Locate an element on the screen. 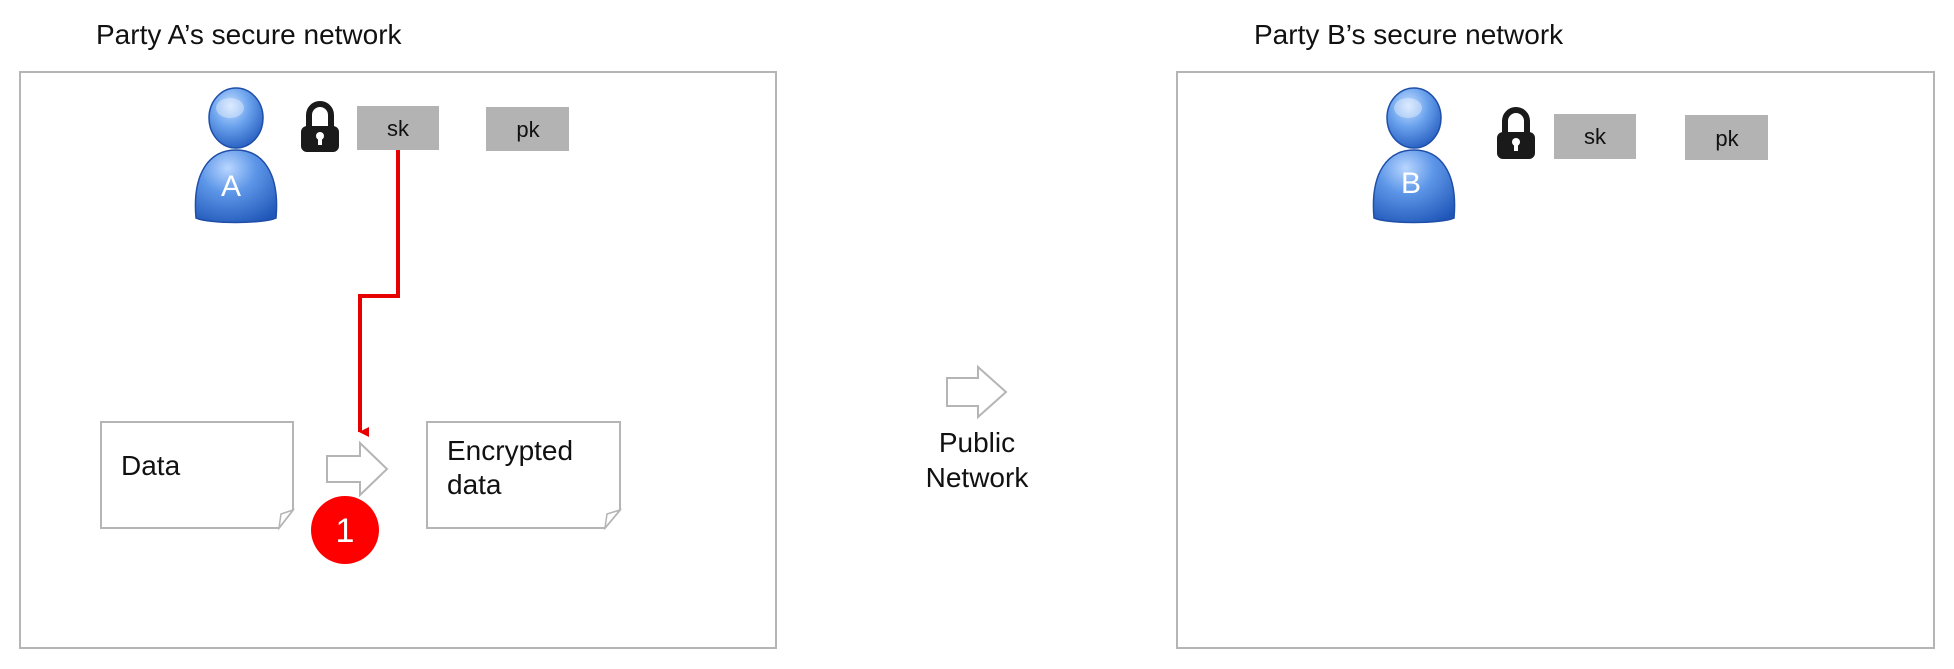 The image size is (1954, 669). party-a-sk-label: sk is located at coordinates (398, 128).